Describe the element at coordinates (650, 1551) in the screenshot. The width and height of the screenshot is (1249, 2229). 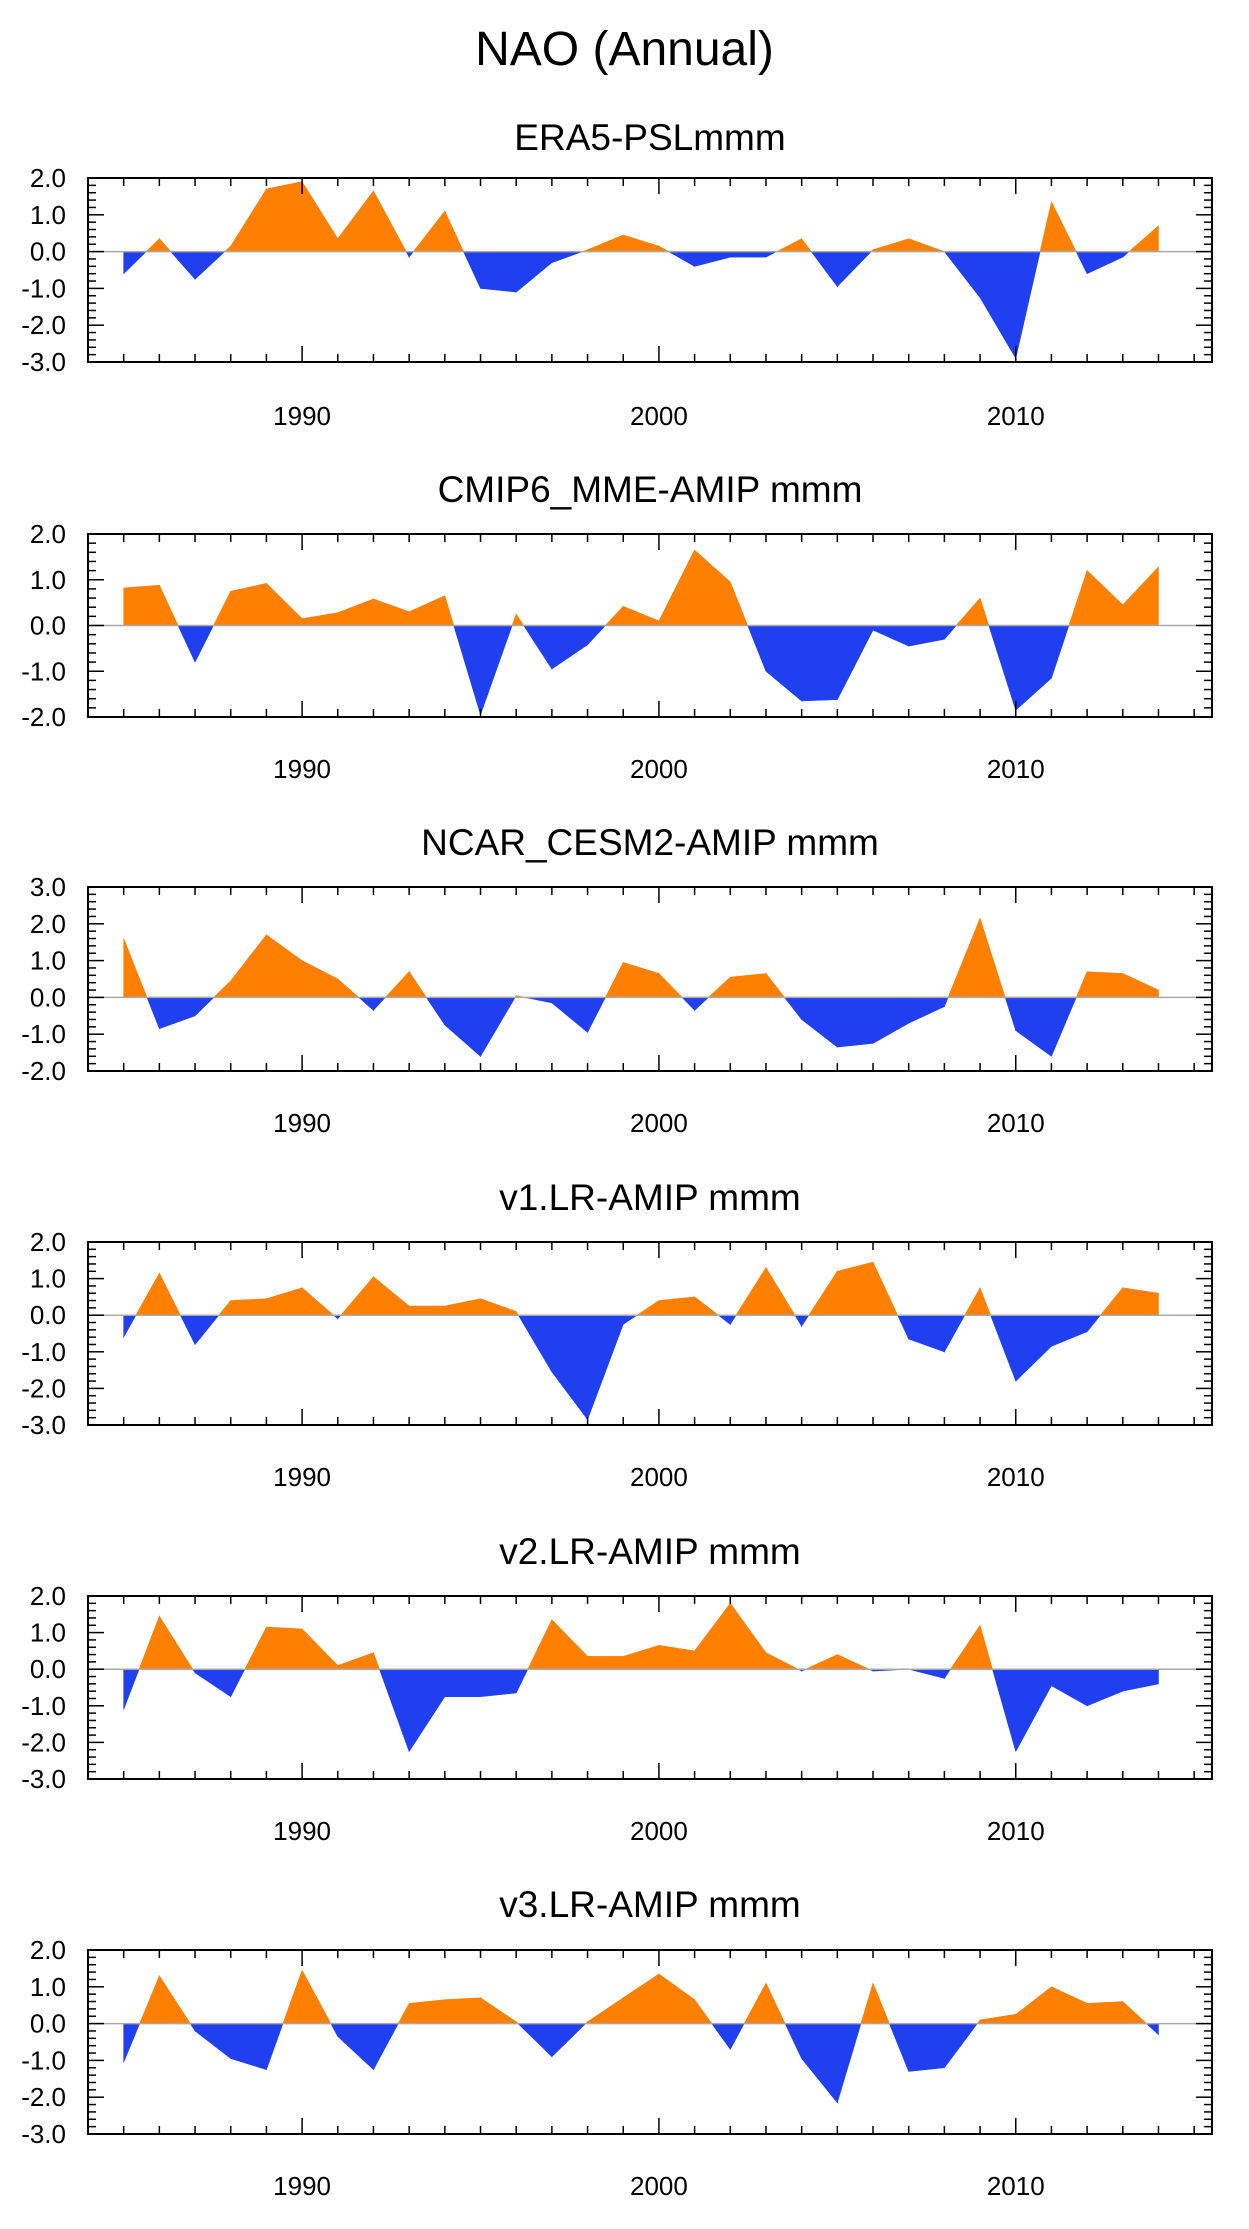
I see `panel-title: v2.LR-AMIP mmm` at that location.